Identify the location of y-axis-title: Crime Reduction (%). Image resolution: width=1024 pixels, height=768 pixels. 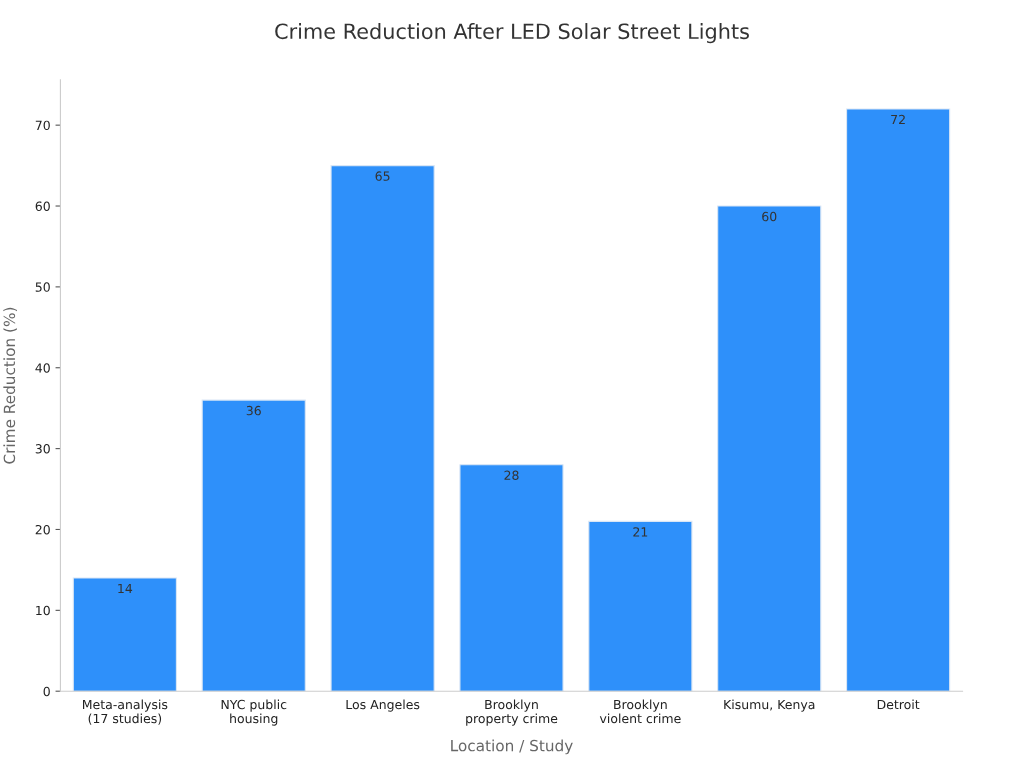
(10, 385).